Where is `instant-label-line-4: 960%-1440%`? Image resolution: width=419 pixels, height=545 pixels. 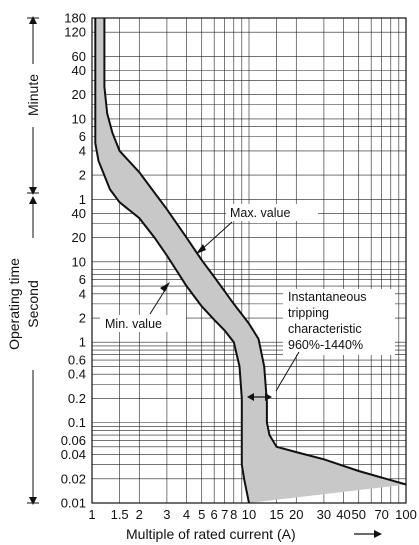
instant-label-line-4: 960%-1440% is located at coordinates (325, 345).